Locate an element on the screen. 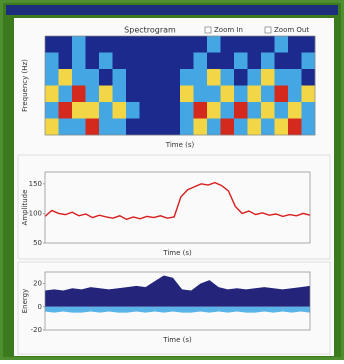  y-axis-label: Frequency (Hz) is located at coordinates (25, 85).